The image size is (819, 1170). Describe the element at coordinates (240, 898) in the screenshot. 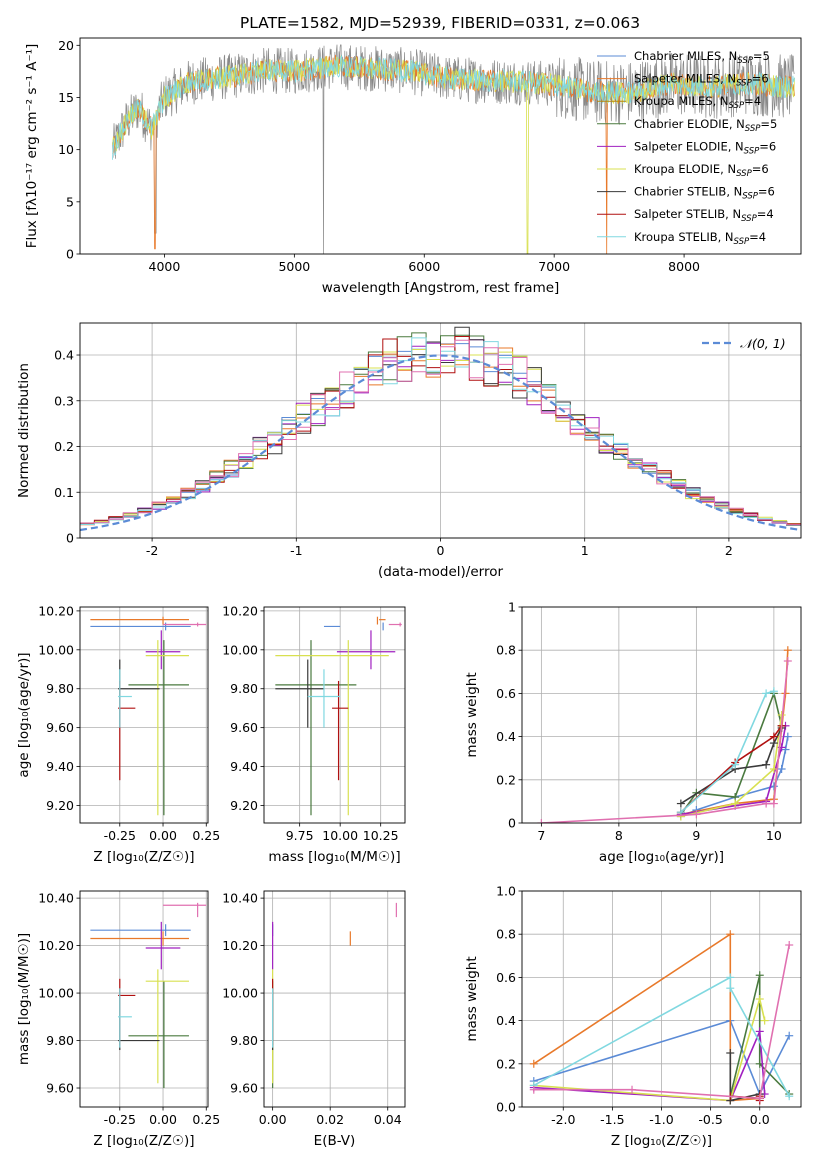

I see `y-tick-label: 10.40` at that location.